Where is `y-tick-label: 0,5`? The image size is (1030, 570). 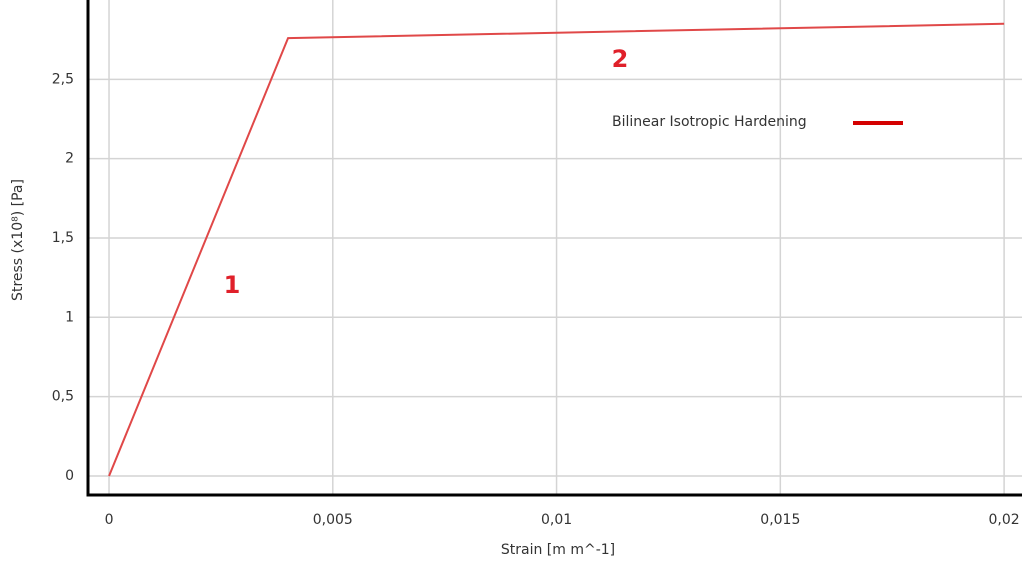
y-tick-label: 0,5 is located at coordinates (63, 397).